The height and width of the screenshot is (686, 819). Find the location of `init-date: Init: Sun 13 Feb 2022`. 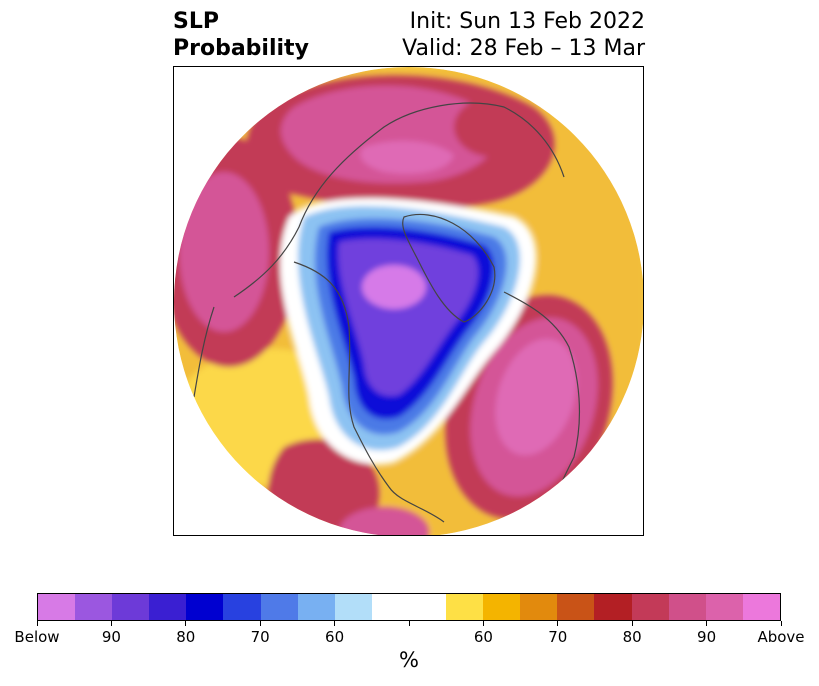

init-date: Init: Sun 13 Feb 2022 is located at coordinates (527, 21).